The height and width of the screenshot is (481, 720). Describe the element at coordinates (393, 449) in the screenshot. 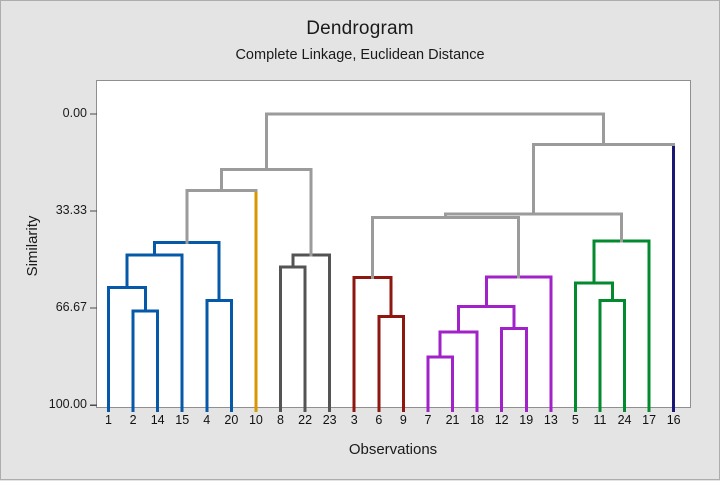

I see `x-axis-label: Observations` at that location.